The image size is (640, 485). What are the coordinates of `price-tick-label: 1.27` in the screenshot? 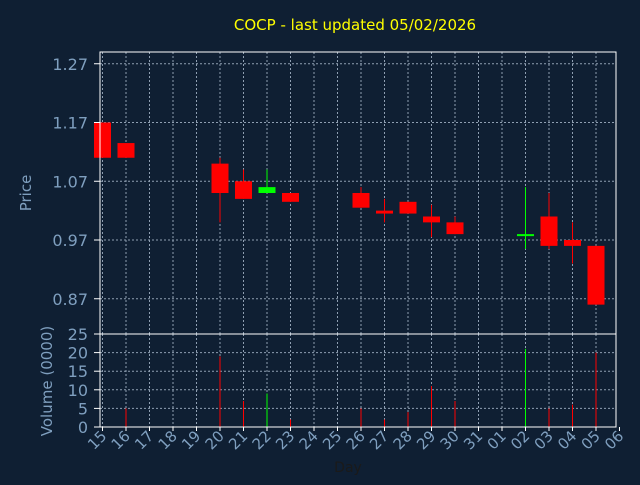 It's located at (70, 64).